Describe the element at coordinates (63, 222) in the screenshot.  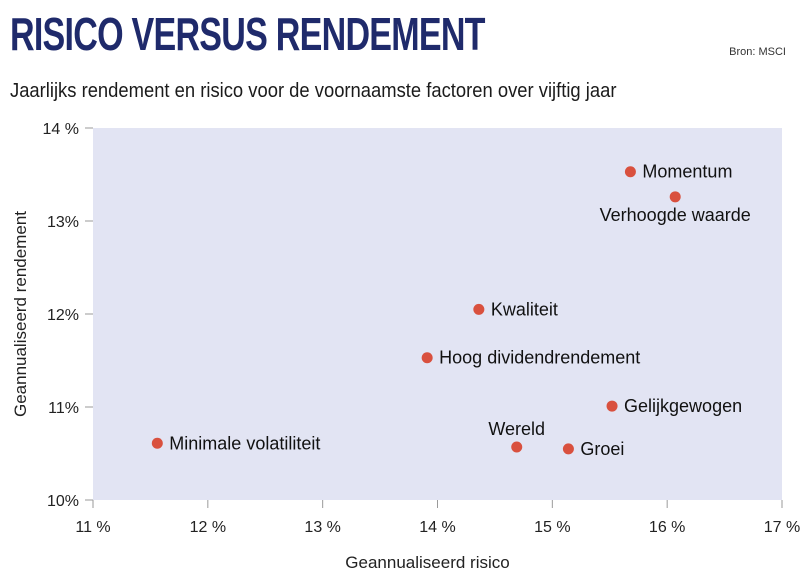
I see `y-tick-label: 13%` at that location.